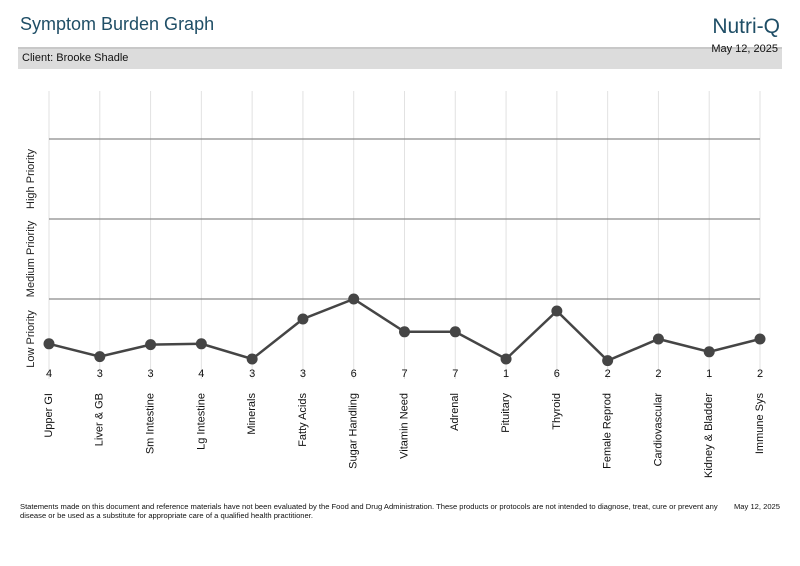 Image resolution: width=800 pixels, height=566 pixels. Describe the element at coordinates (506, 413) in the screenshot. I see `x-tick-label: Pituitary` at that location.